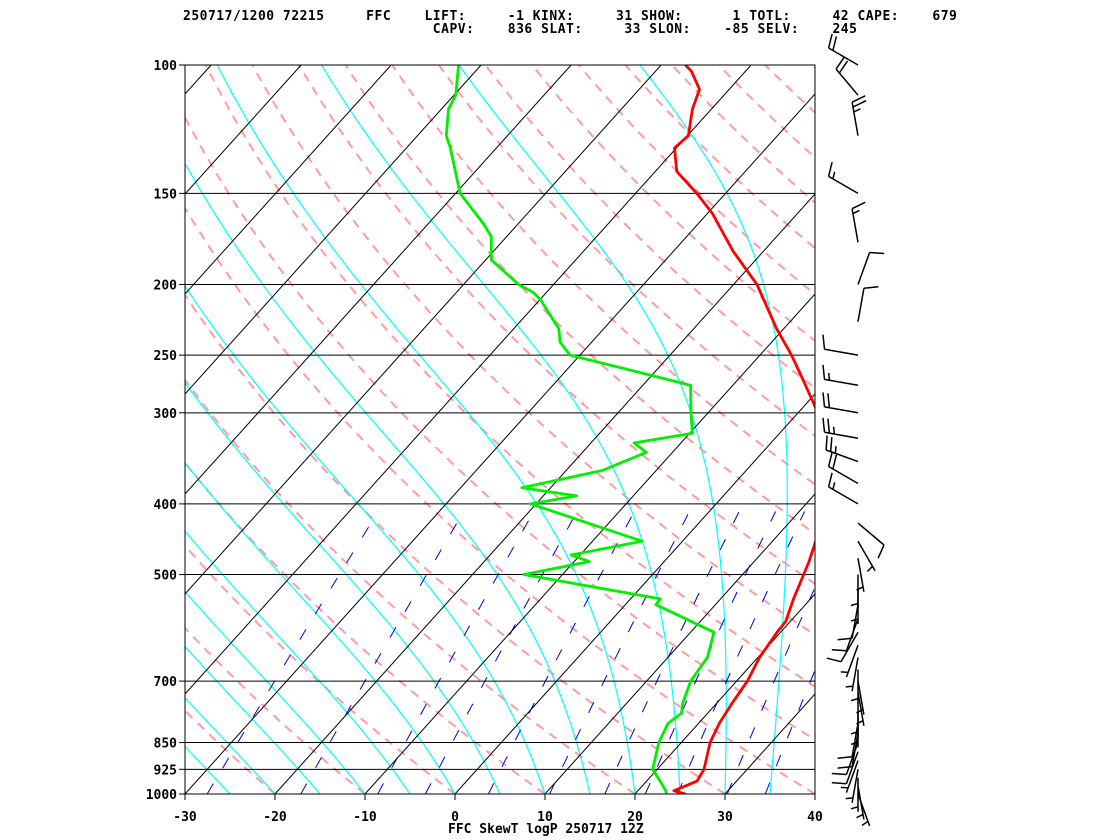  What do you see at coordinates (166, 505) in the screenshot?
I see `y-tick-label: 400` at bounding box center [166, 505].